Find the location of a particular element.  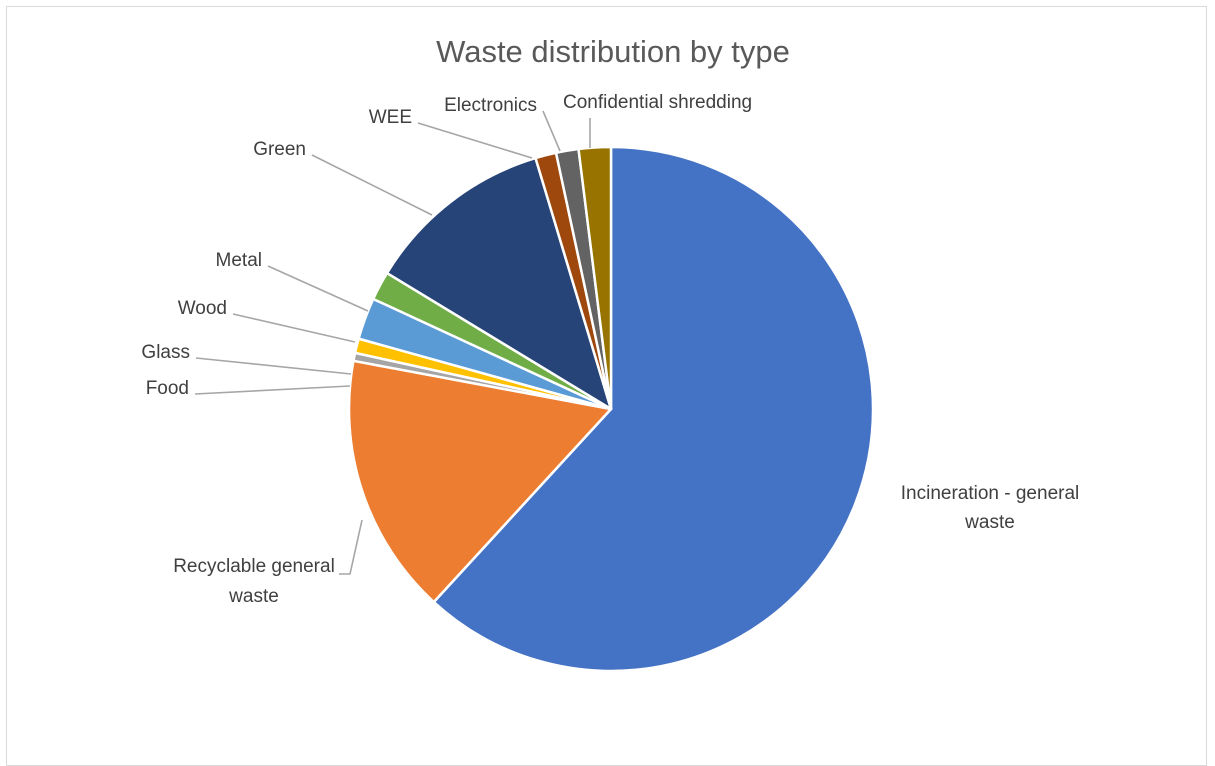

slice-label: Metal is located at coordinates (239, 260).